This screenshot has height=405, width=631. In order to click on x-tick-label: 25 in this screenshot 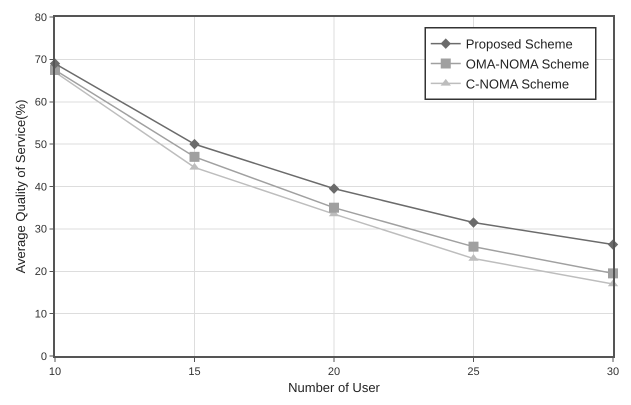, I will do `click(473, 372)`.